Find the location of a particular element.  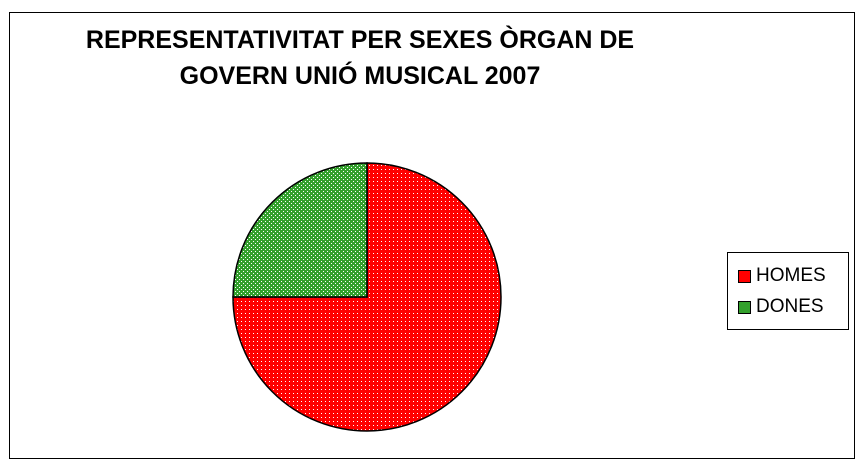

legend-item-homes: HOMES is located at coordinates (782, 276).